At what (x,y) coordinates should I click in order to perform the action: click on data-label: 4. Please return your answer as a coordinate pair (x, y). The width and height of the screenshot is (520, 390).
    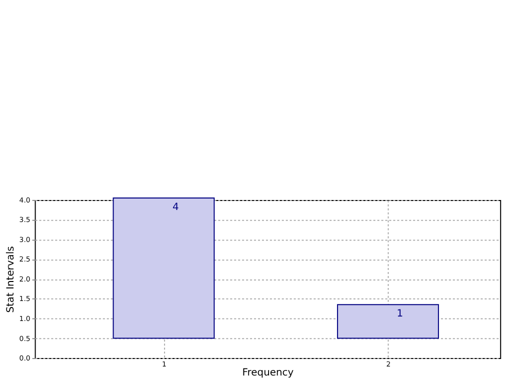
    Looking at the image, I should click on (175, 207).